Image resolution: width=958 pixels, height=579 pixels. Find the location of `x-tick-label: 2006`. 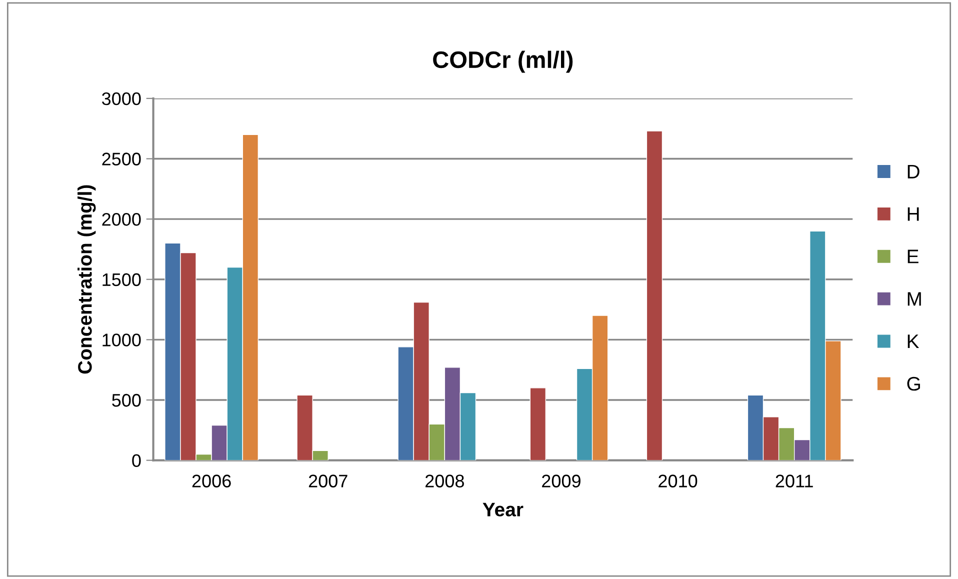

x-tick-label: 2006 is located at coordinates (211, 481).